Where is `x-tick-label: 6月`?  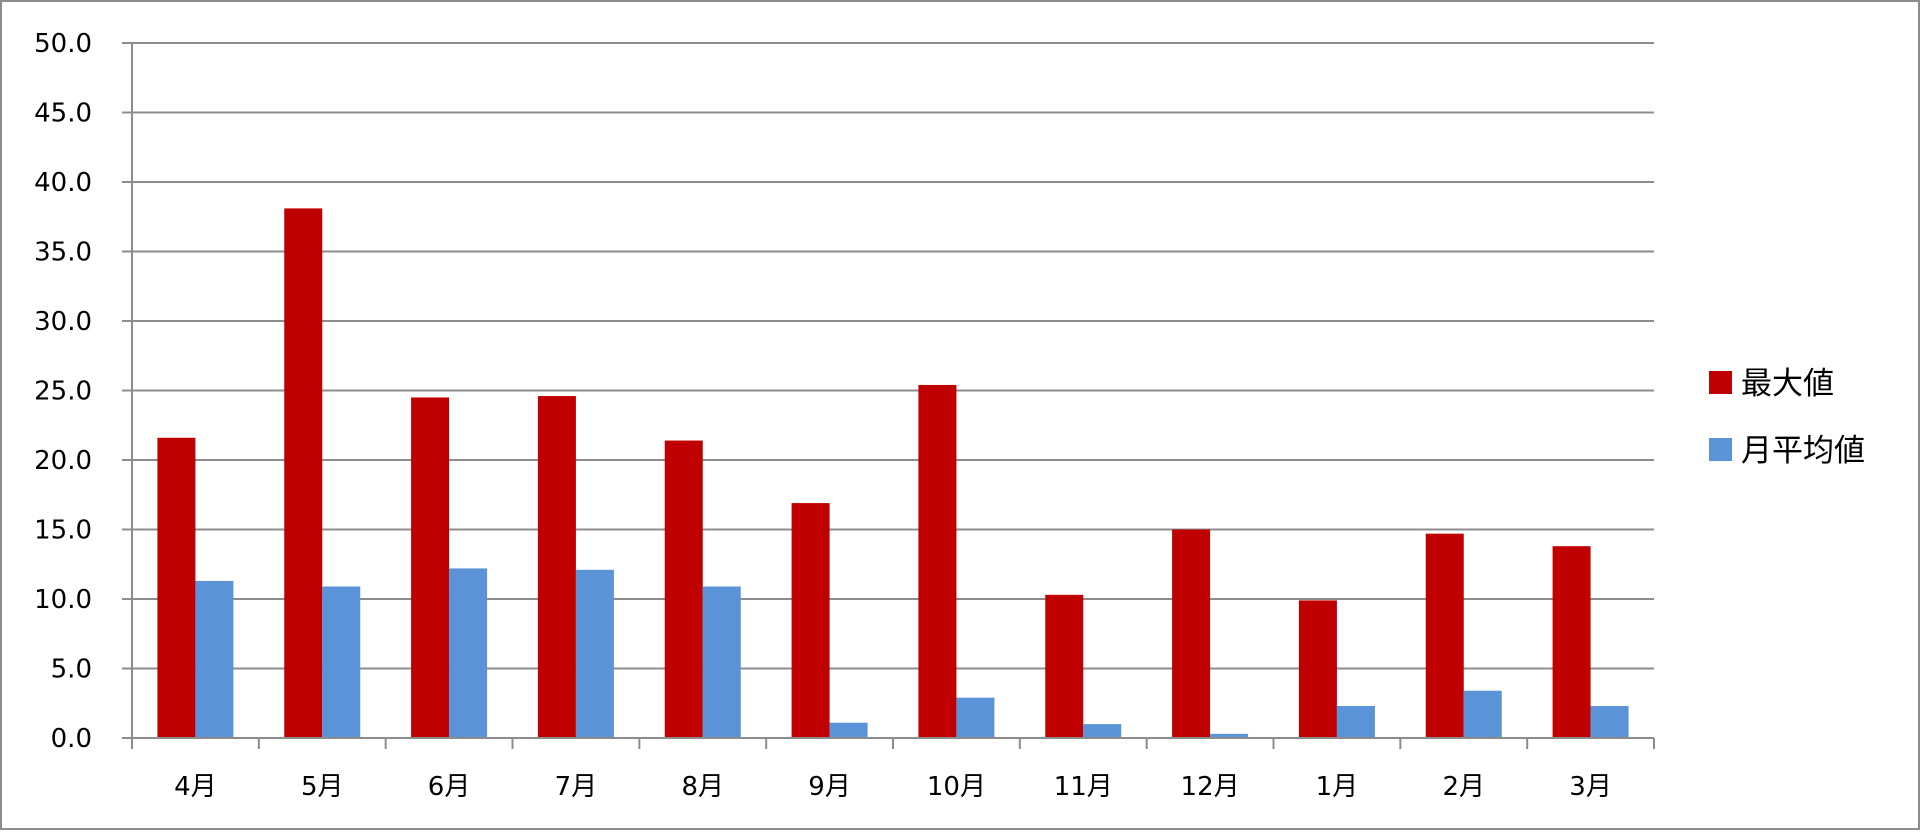 x-tick-label: 6月 is located at coordinates (449, 787).